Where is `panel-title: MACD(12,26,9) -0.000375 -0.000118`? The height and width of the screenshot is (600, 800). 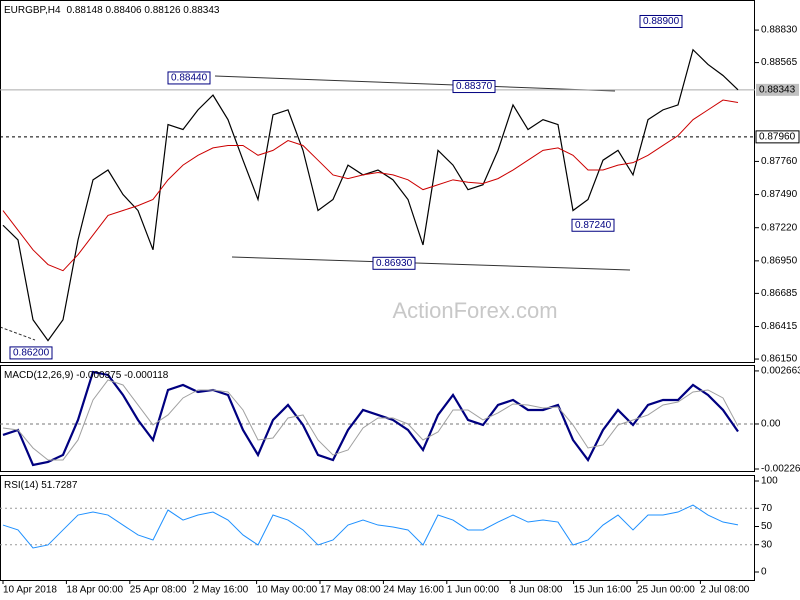
panel-title: MACD(12,26,9) -0.000375 -0.000118 is located at coordinates (86, 375).